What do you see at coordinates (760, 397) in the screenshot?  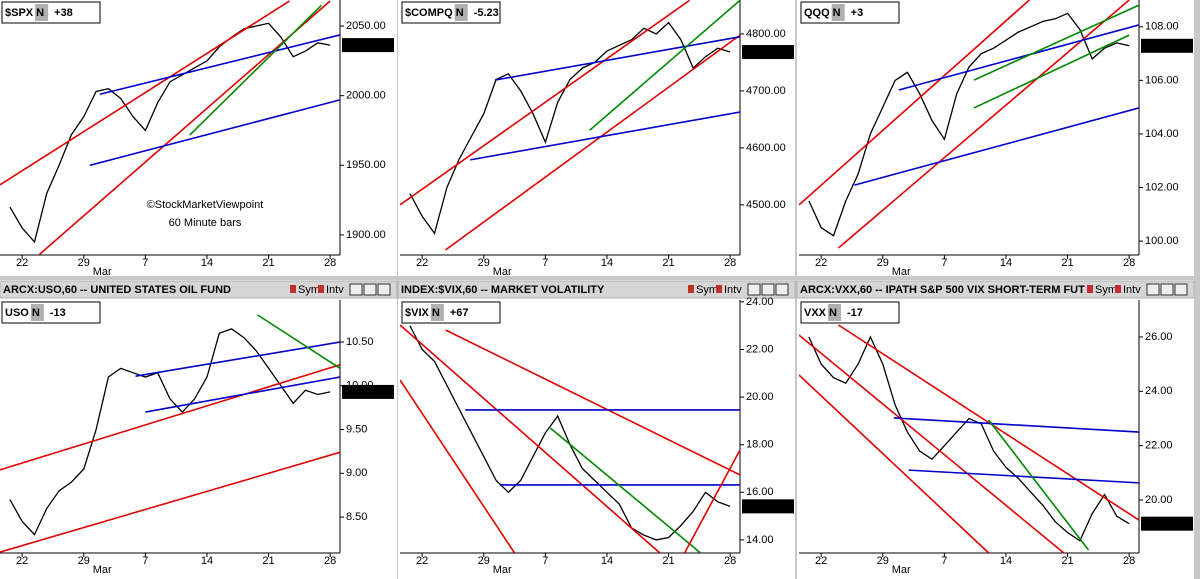 I see `y-tick-label: 20.00` at bounding box center [760, 397].